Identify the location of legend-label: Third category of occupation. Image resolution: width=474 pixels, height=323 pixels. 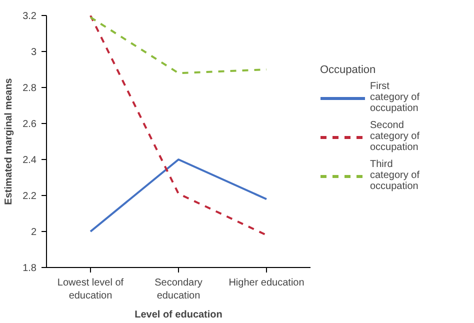
(395, 175).